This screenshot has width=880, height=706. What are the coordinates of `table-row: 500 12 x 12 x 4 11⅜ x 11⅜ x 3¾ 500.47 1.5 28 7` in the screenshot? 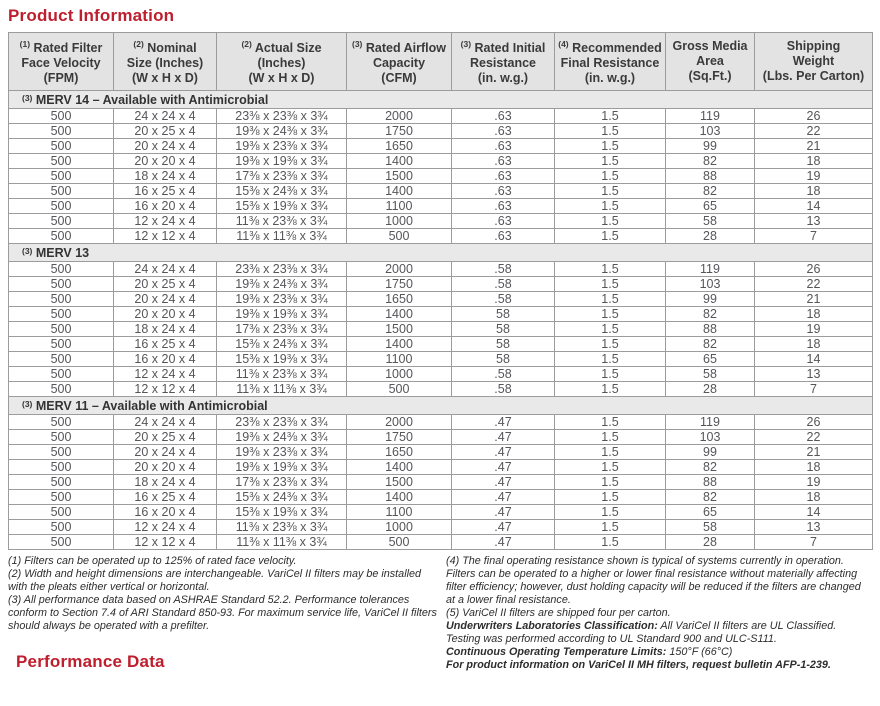 It's located at (440, 542).